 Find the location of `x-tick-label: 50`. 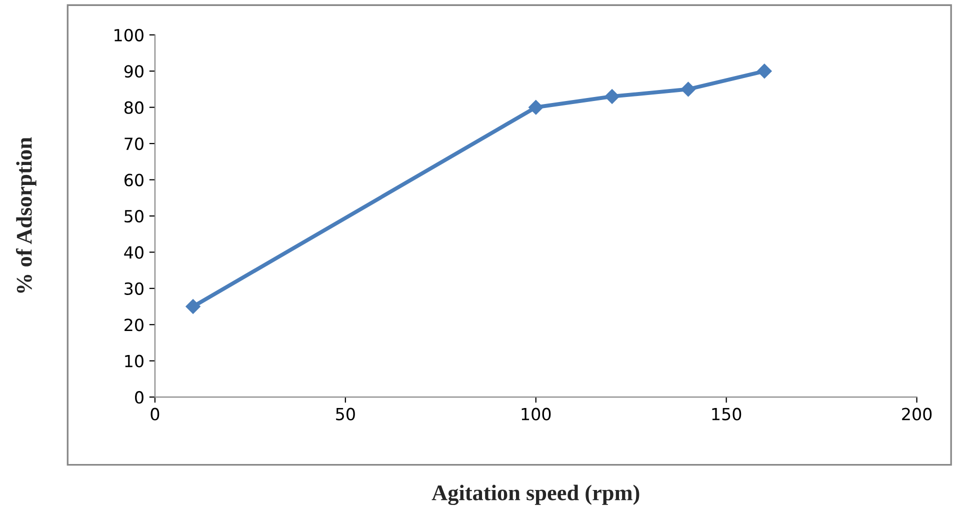

x-tick-label: 50 is located at coordinates (345, 414).